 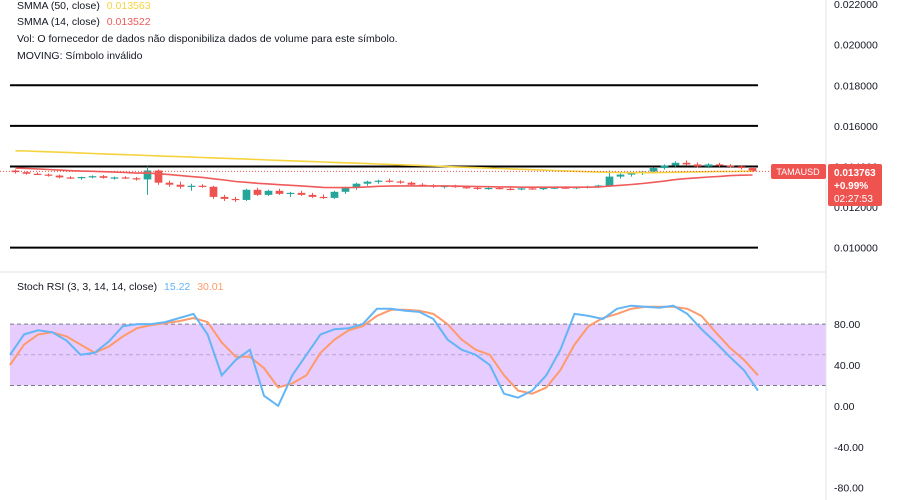 What do you see at coordinates (853, 199) in the screenshot?
I see `tag-countdown: 02:27:53` at bounding box center [853, 199].